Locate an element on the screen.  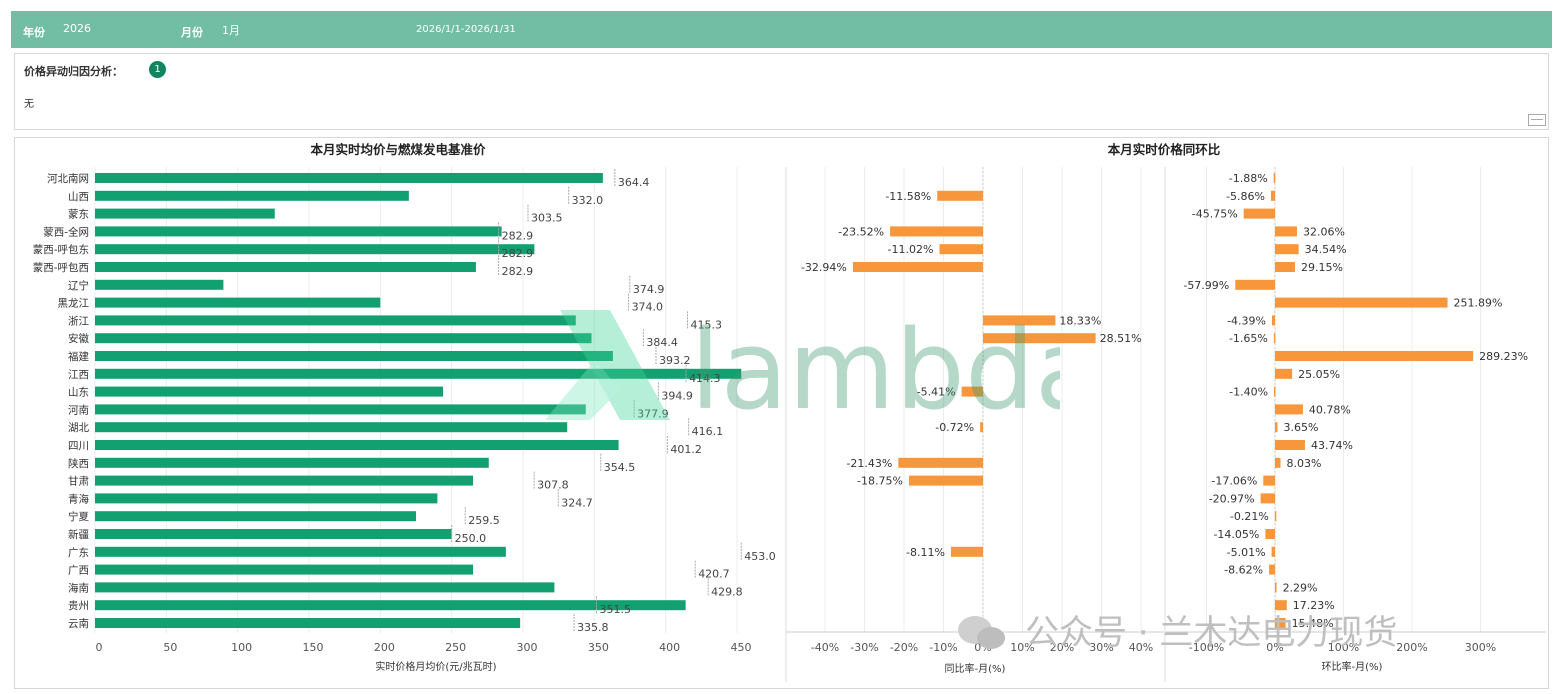
chart3-tick-label: 300% is located at coordinates (1480, 647).